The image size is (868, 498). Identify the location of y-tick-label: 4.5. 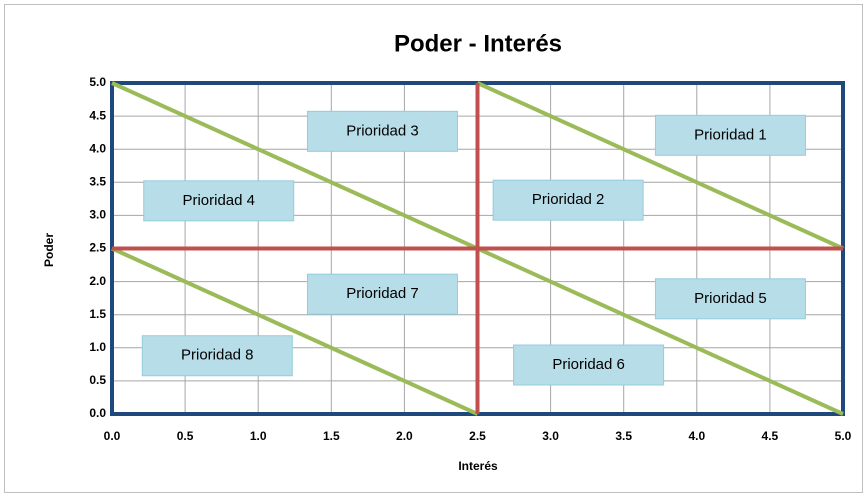
(97, 115).